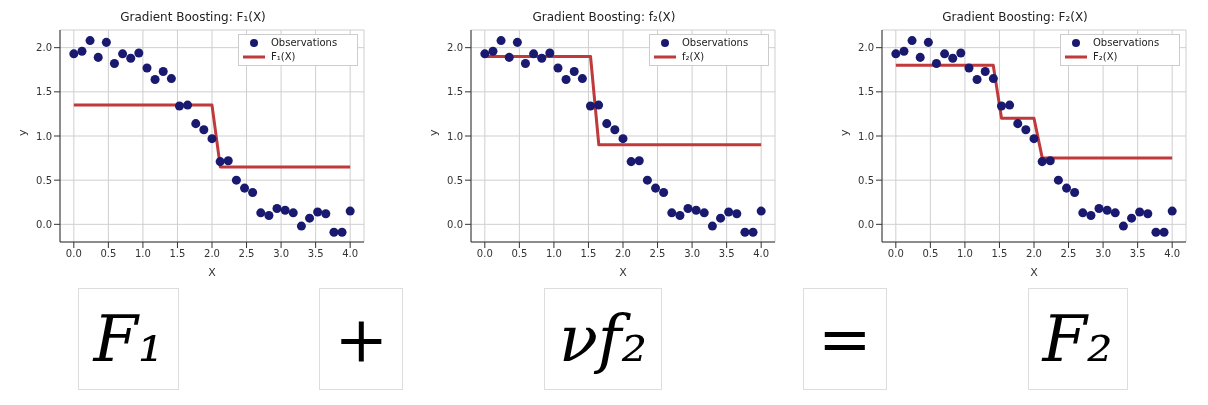  Describe the element at coordinates (693, 57) in the screenshot. I see `legend-label: f₂(X)` at that location.